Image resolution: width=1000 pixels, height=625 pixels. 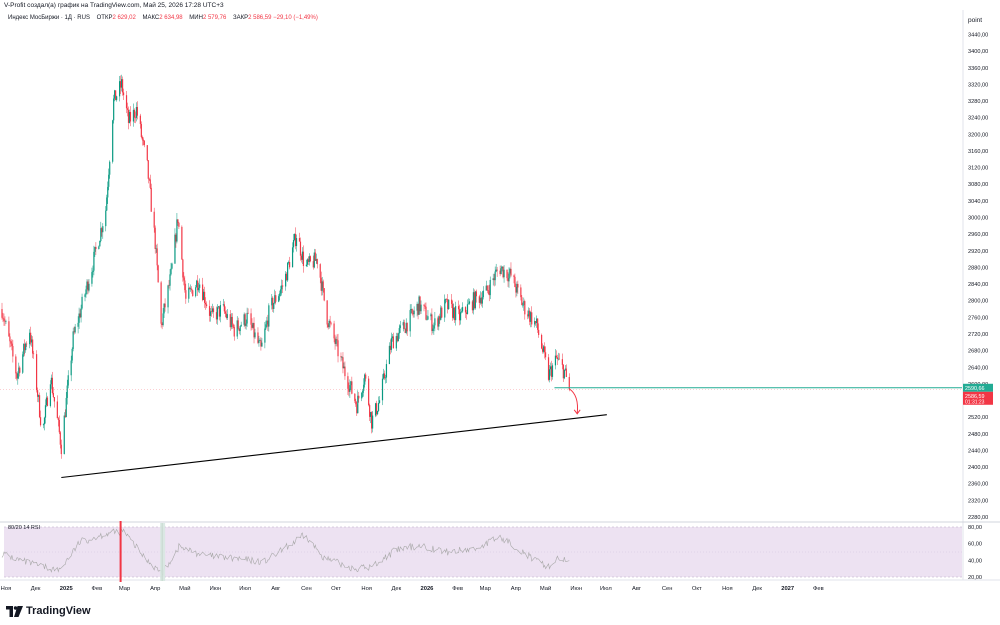 What do you see at coordinates (978, 219) in the screenshot?
I see `price-tick-label: 3000,00` at bounding box center [978, 219].